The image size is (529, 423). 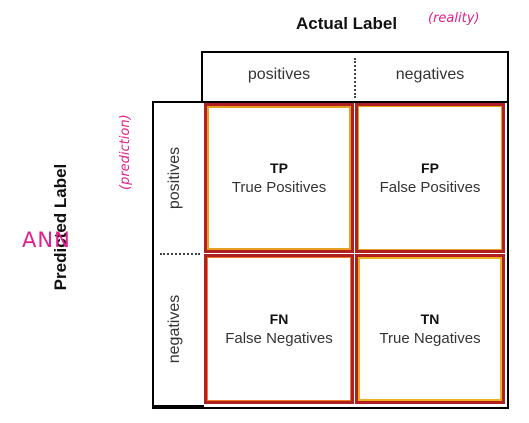 I want to click on cell-false-positives: FP False Positives, so click(x=430, y=178).